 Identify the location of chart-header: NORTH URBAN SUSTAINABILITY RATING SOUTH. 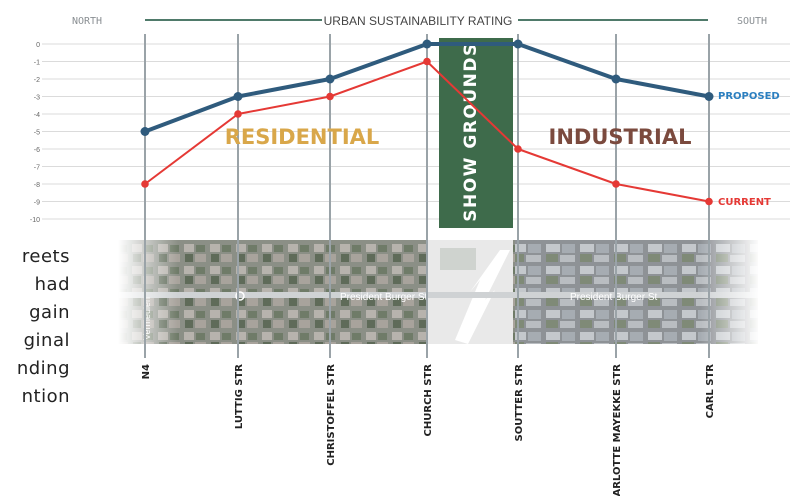
(419, 21).